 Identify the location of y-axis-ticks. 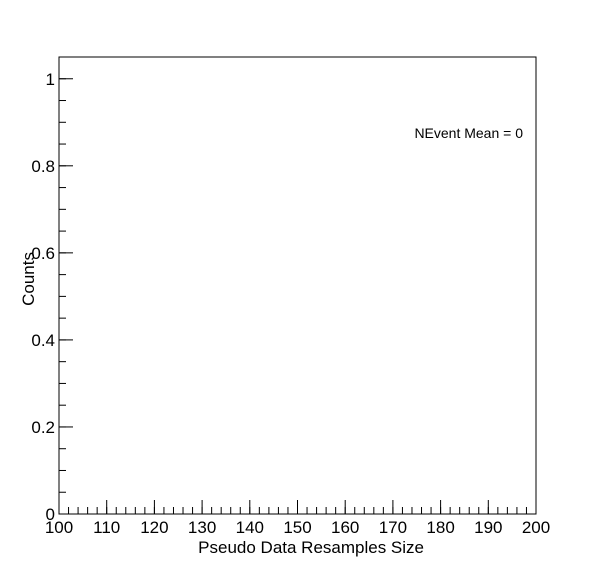
(66, 285).